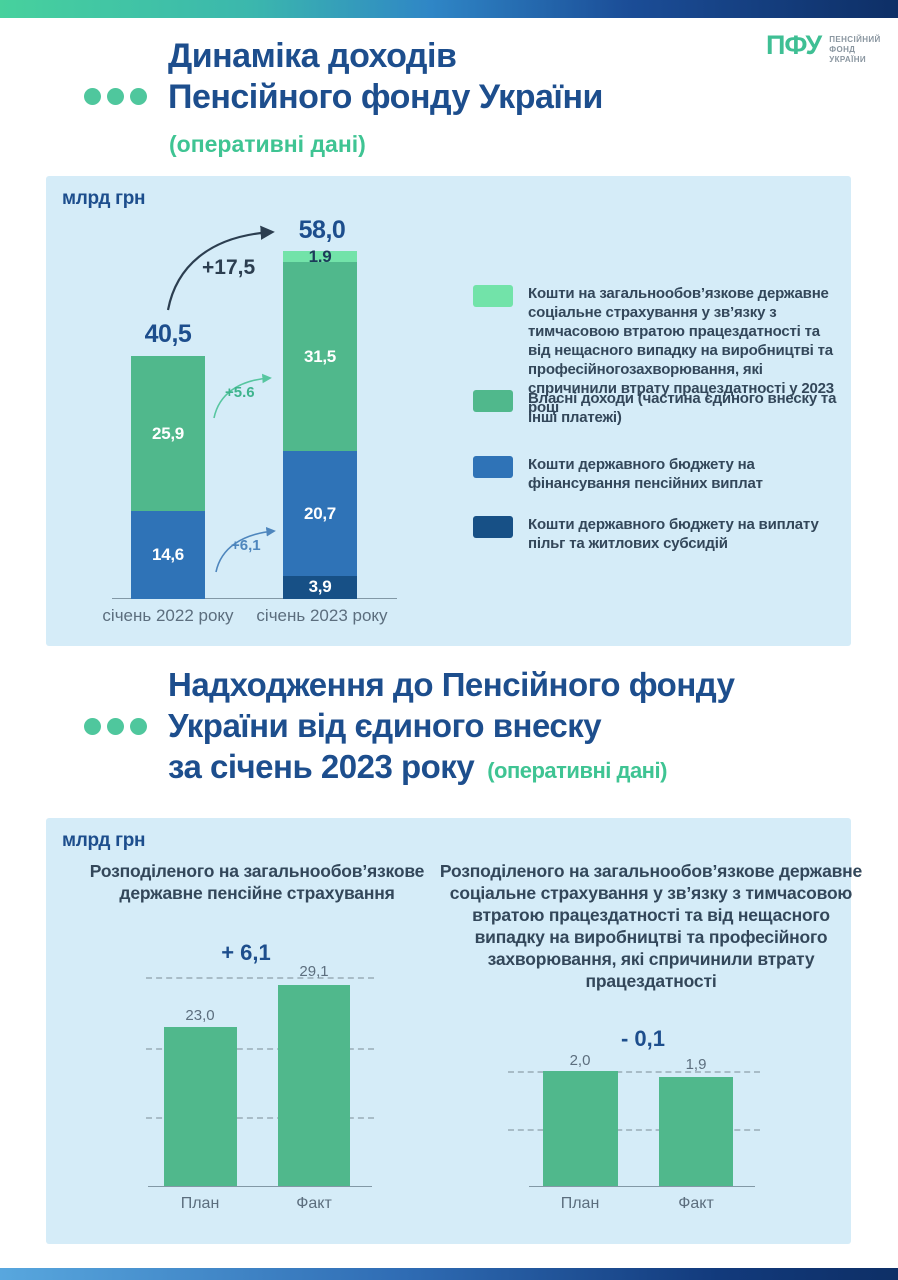  What do you see at coordinates (168, 615) in the screenshot?
I see `category-label-2022: січень 2022 року` at bounding box center [168, 615].